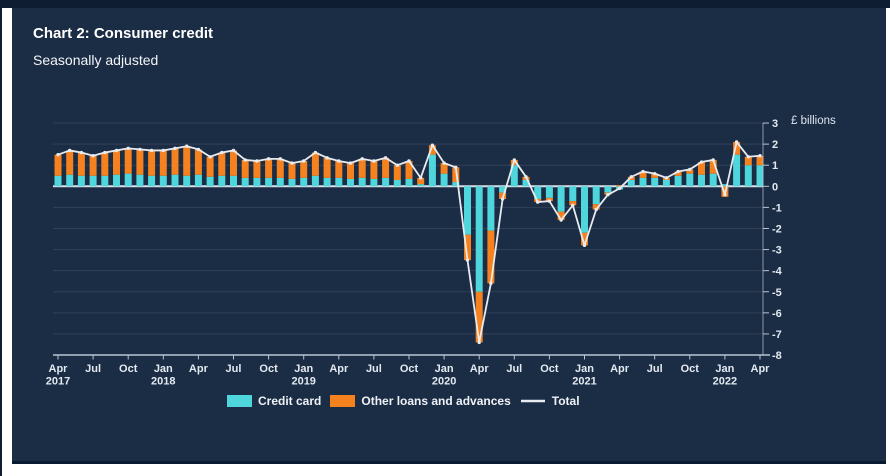  What do you see at coordinates (584, 382) in the screenshot?
I see `svg-text: 2021` at bounding box center [584, 382].